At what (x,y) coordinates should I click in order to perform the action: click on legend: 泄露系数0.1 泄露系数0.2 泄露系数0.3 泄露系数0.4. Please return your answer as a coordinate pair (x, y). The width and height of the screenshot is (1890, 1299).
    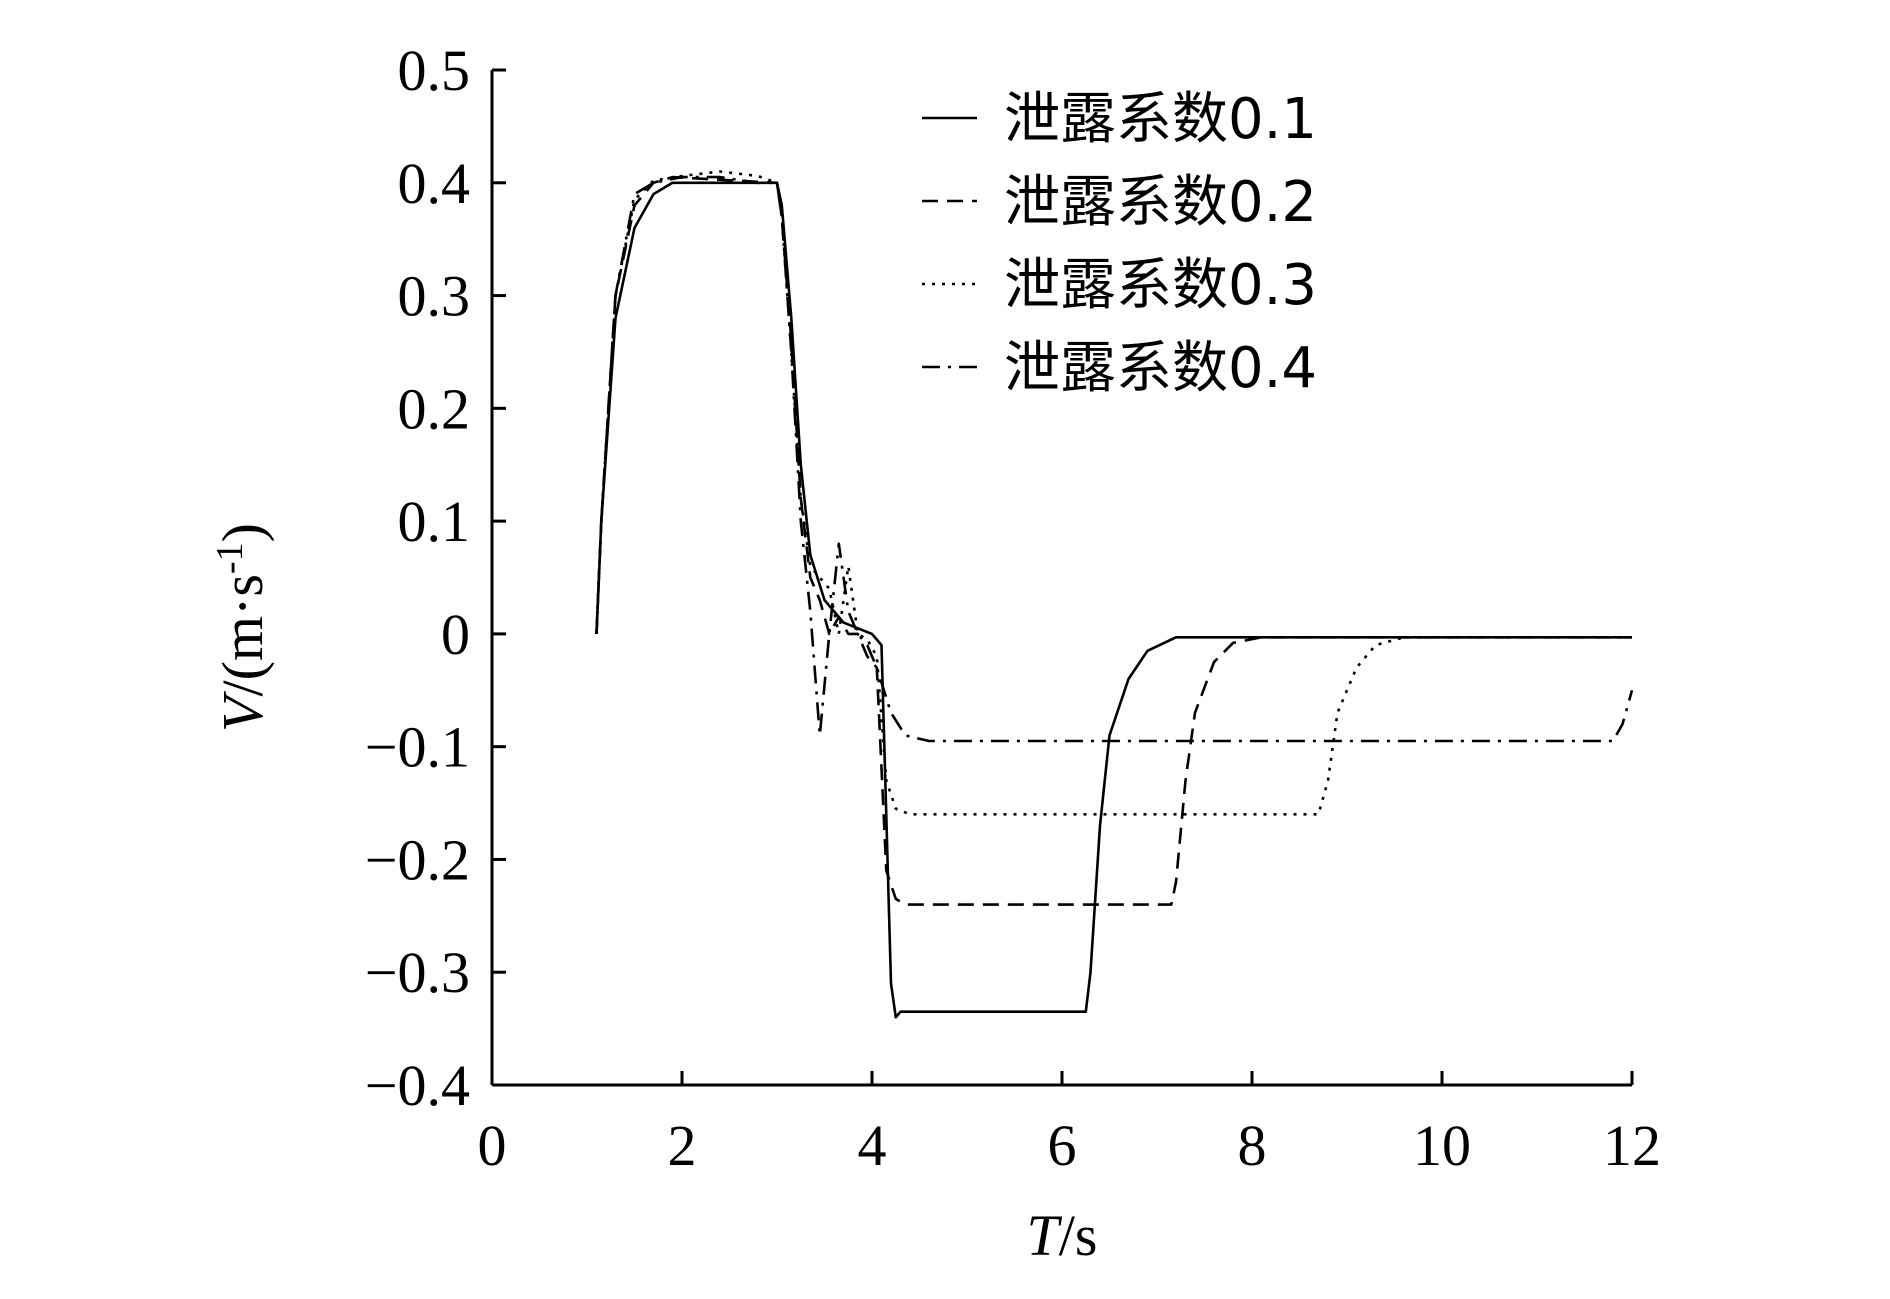
    Looking at the image, I should click on (1119, 244).